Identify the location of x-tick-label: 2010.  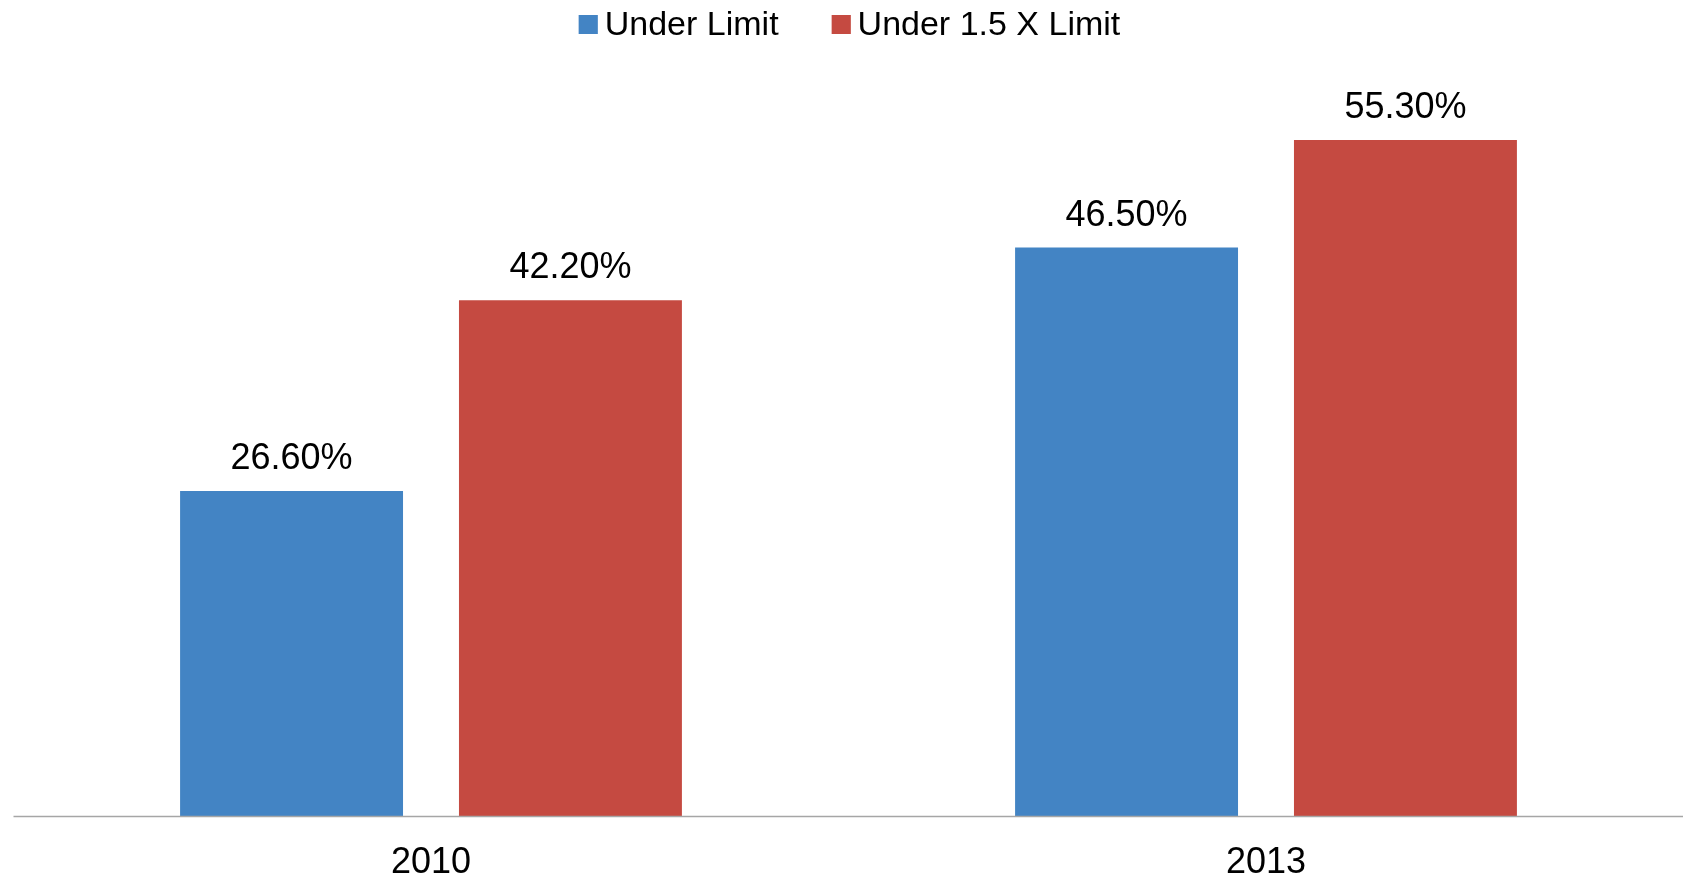
(431, 860).